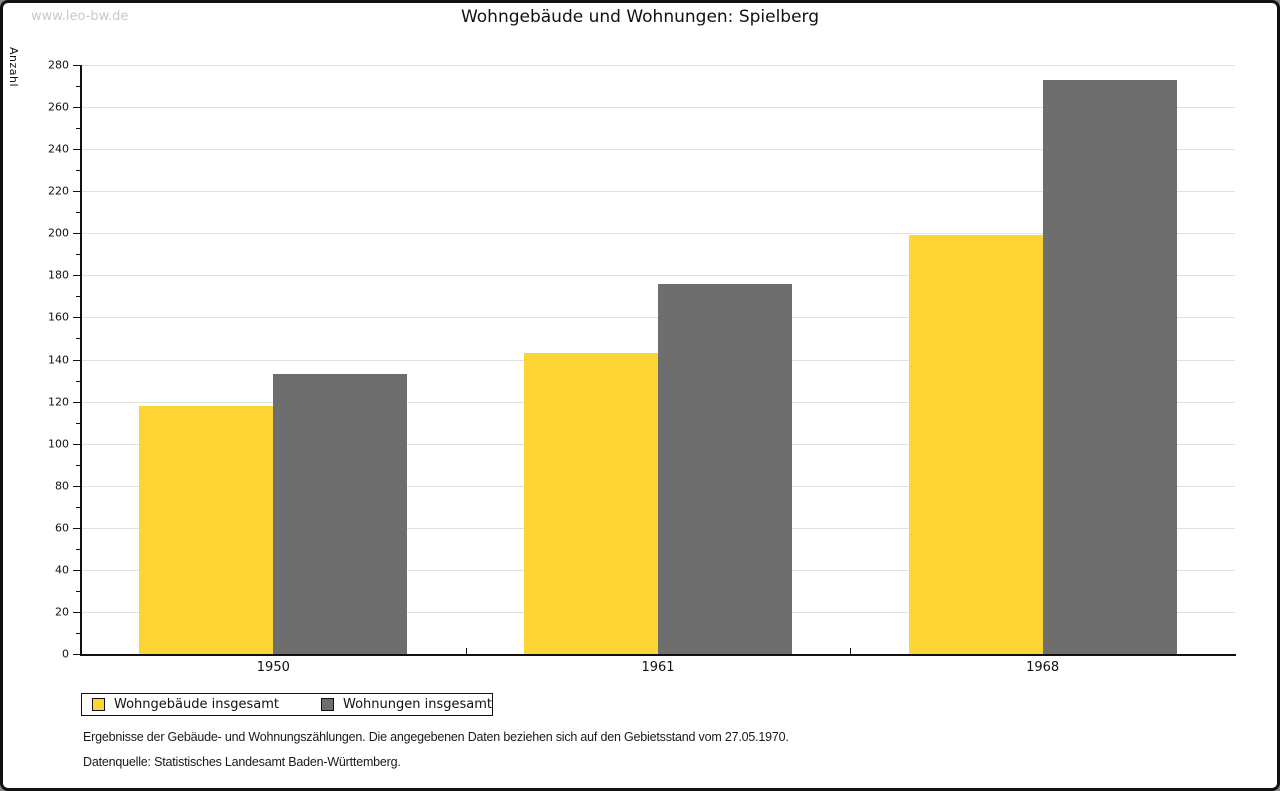 This screenshot has width=1280, height=791. What do you see at coordinates (58, 359) in the screenshot?
I see `y-tick-label-140: 140` at bounding box center [58, 359].